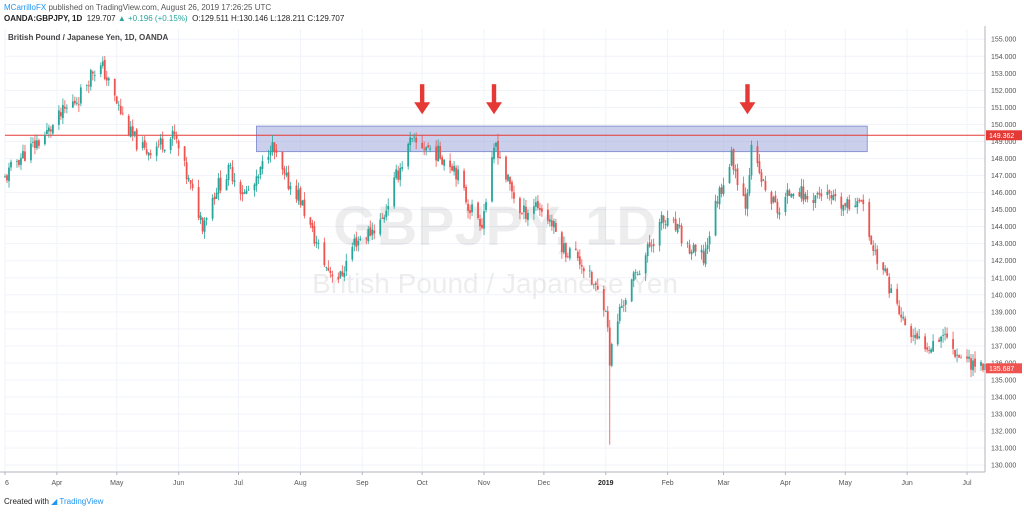 The image size is (1024, 512). I want to click on y-tick-label: 144.000, so click(1003, 227).